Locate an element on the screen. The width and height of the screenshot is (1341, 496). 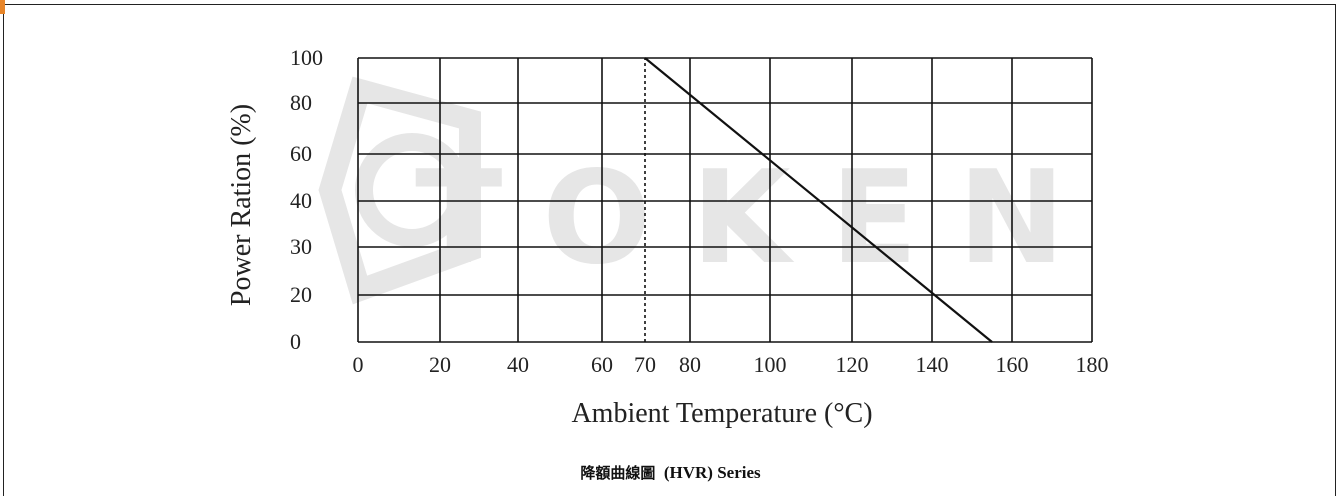
y-tick-label: 30 is located at coordinates (301, 246).